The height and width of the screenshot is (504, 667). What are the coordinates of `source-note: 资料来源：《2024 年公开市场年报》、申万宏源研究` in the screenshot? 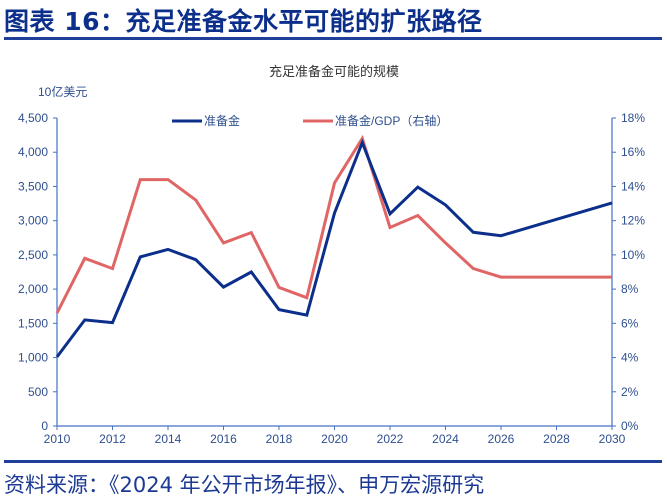 It's located at (244, 485).